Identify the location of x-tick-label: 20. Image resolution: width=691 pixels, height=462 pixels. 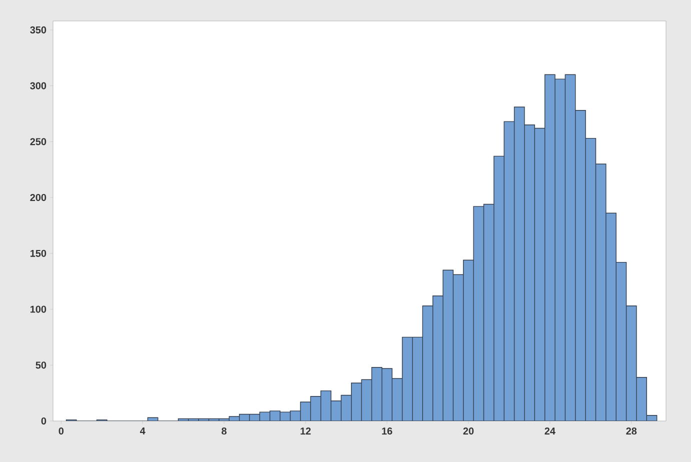
(468, 431).